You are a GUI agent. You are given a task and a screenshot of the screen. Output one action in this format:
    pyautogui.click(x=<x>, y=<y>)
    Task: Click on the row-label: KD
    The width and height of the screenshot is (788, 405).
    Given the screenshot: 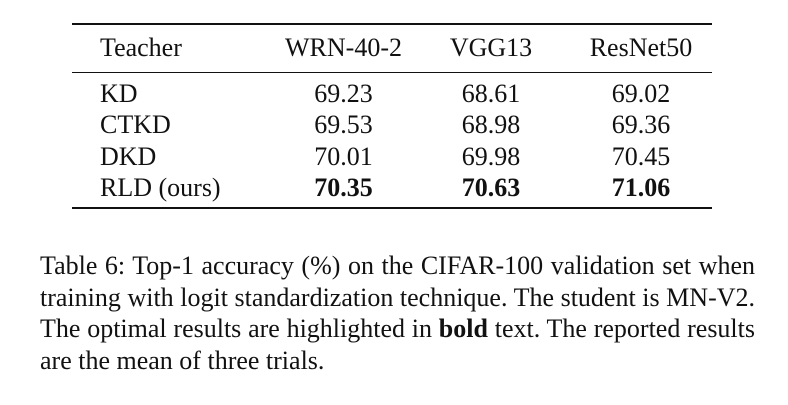 What is the action you would take?
    pyautogui.click(x=119, y=93)
    